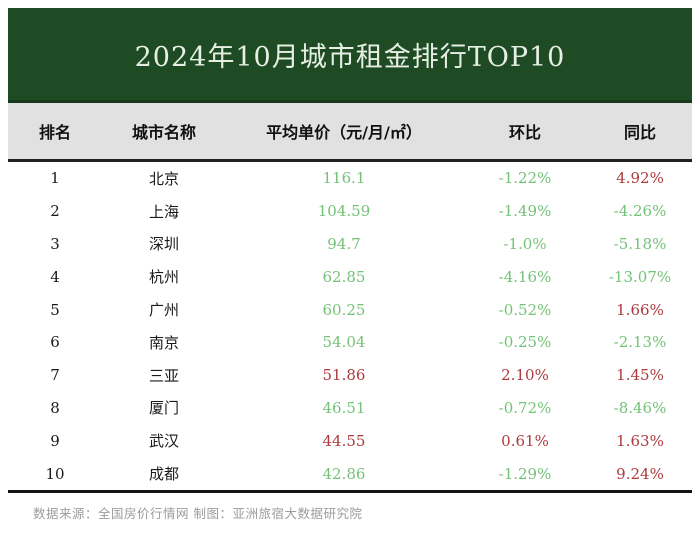  I want to click on column-header-3: 环比, so click(524, 132).